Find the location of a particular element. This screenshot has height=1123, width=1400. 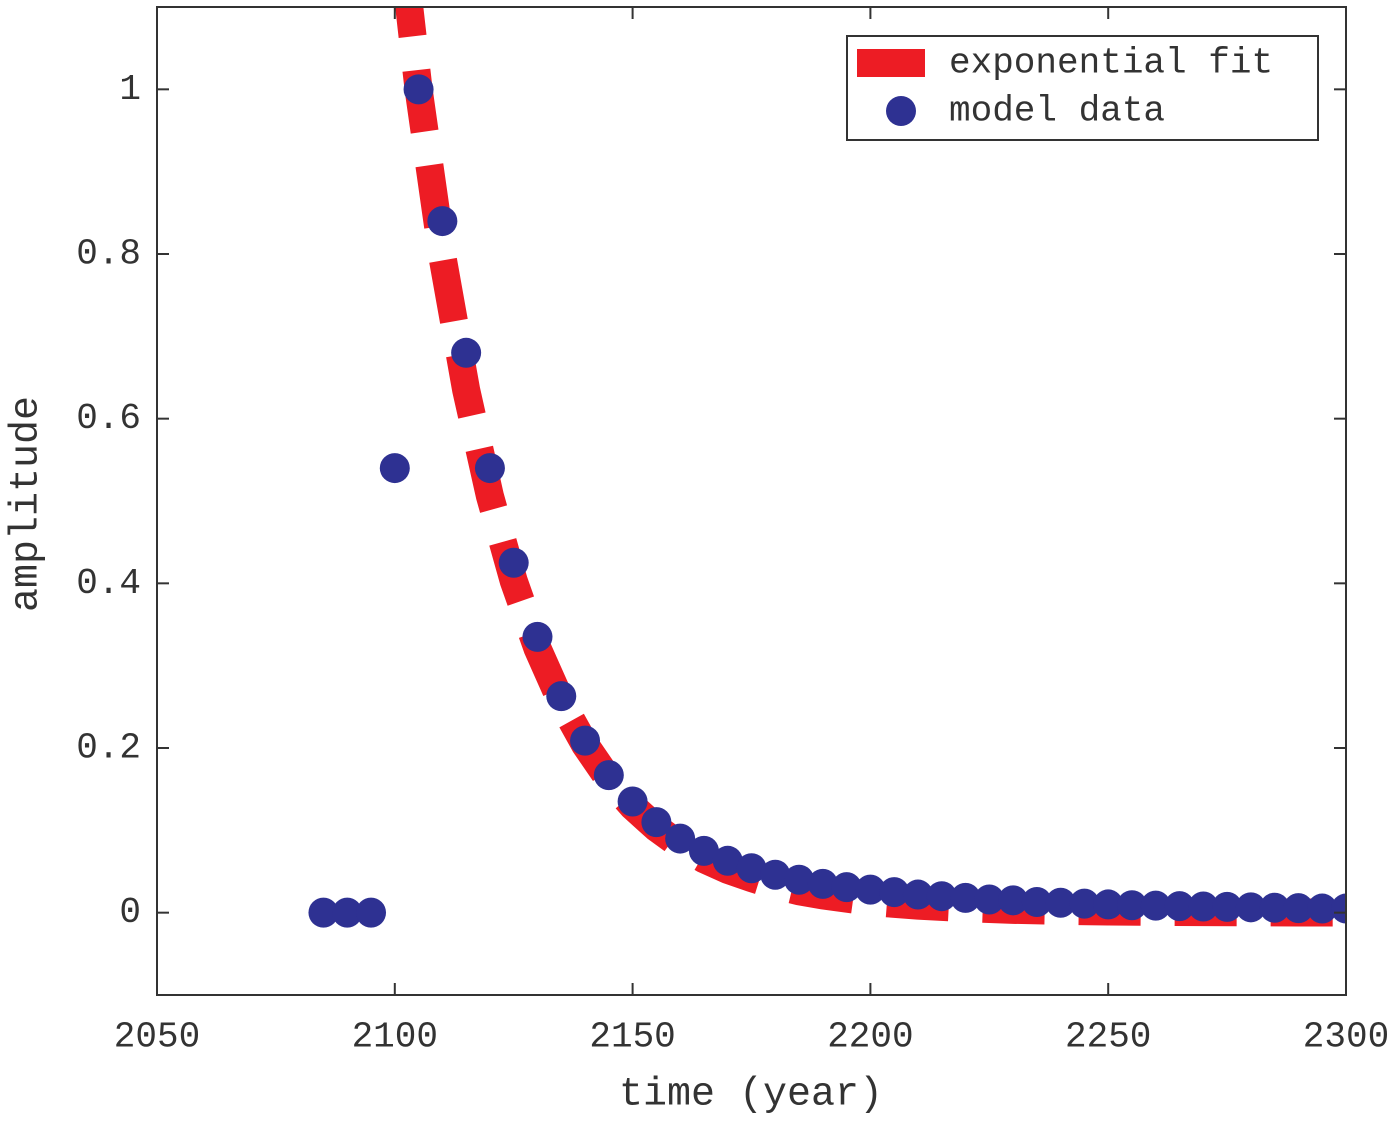

y-tick-label: 0.6 is located at coordinates (108, 418).